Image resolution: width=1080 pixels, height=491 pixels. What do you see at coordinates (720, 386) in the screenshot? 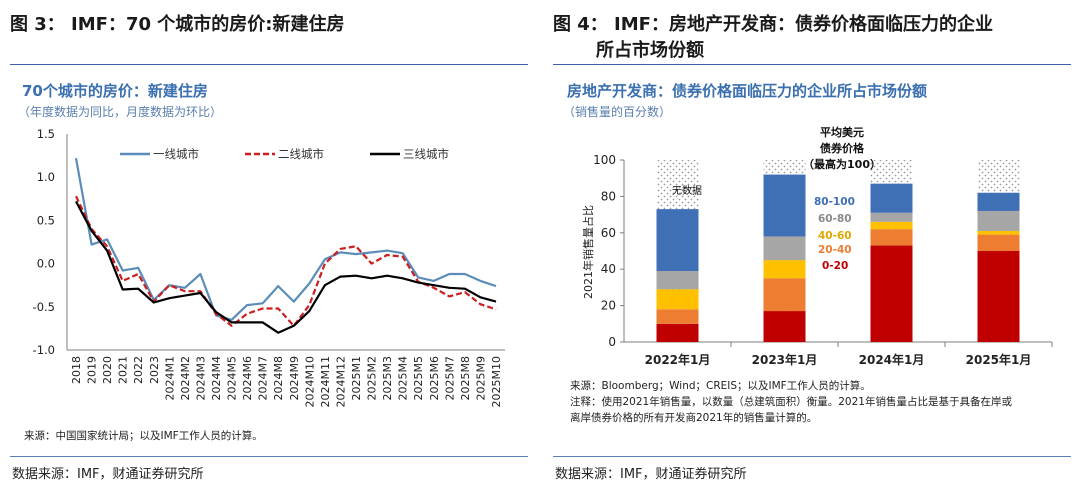
I see `right-source-note-1: 来源：Bloomberg；Wind；CREIS；以及IMF工作人员的计算。` at bounding box center [720, 386].